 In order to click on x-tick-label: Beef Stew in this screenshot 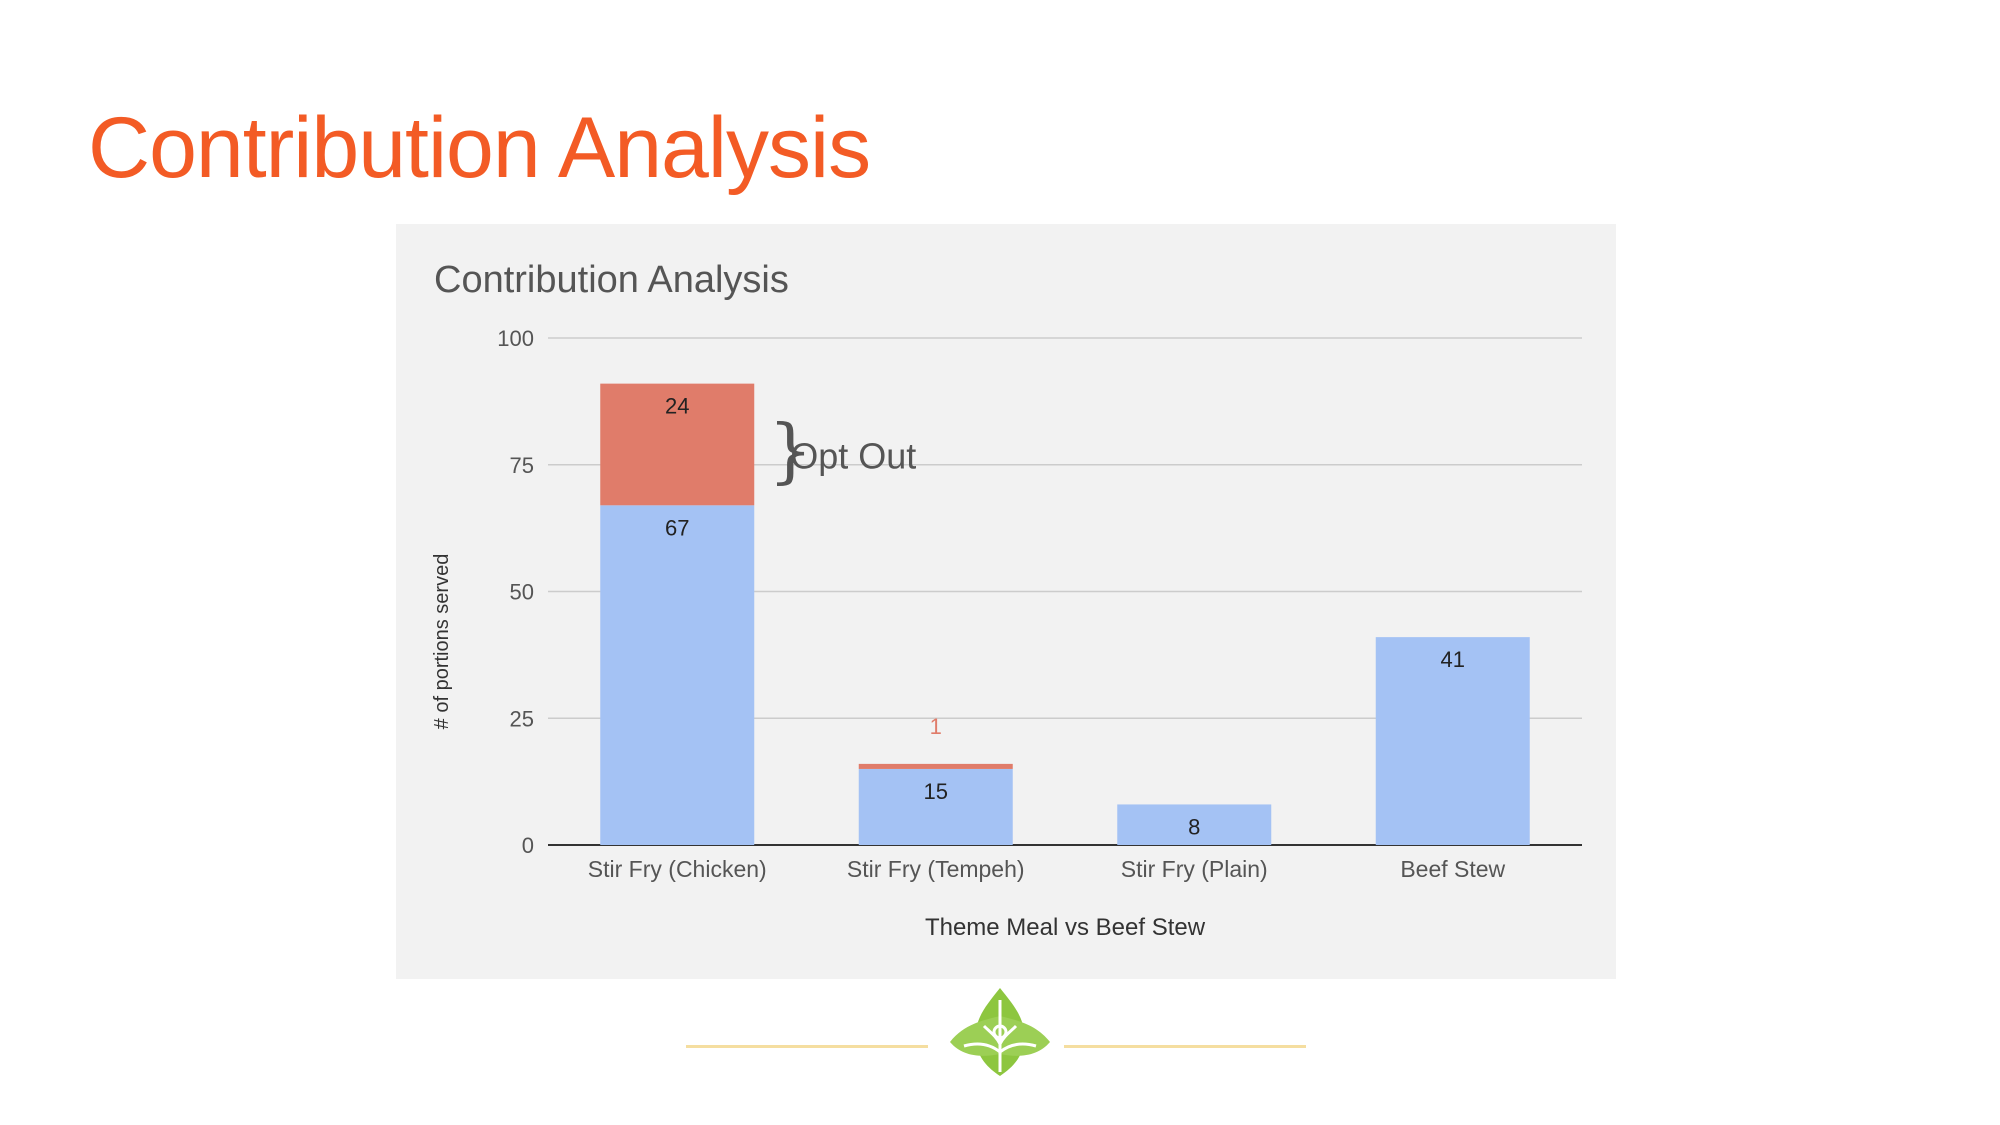, I will do `click(1452, 869)`.